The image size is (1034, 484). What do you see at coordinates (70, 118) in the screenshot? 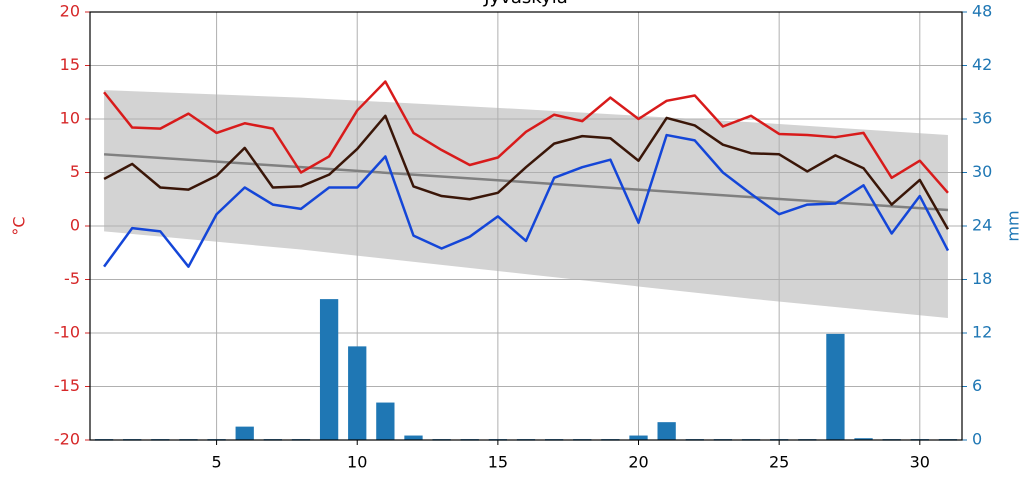
I see `y-tick-label: 10` at bounding box center [70, 118].